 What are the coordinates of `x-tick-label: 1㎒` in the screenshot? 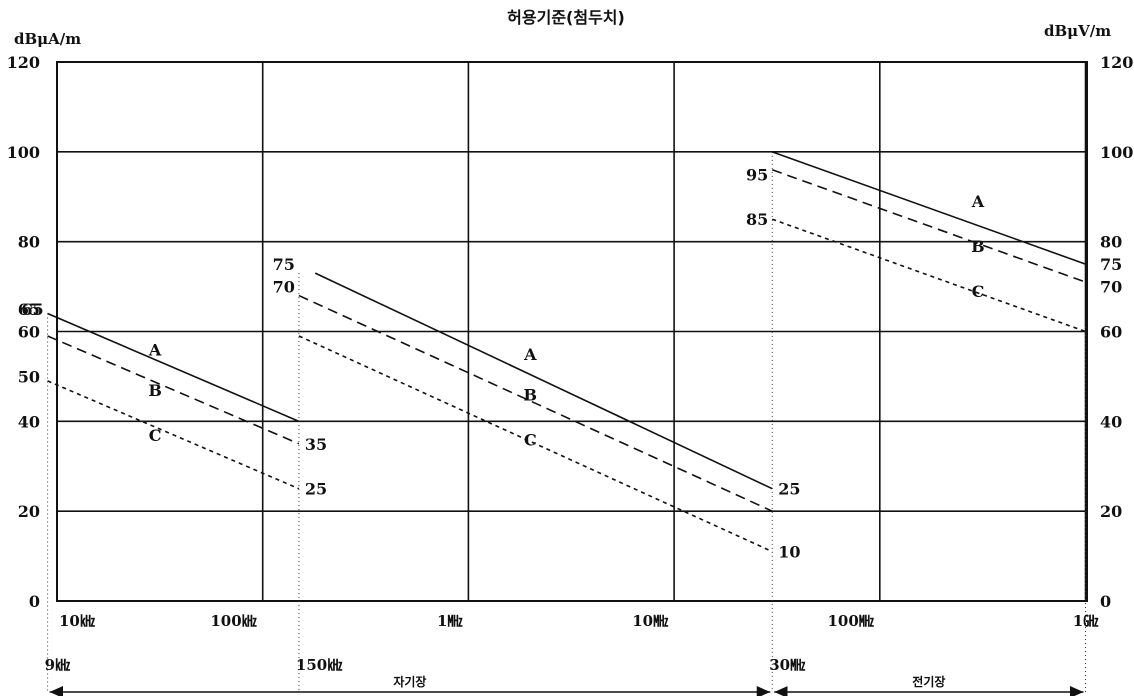 It's located at (450, 621).